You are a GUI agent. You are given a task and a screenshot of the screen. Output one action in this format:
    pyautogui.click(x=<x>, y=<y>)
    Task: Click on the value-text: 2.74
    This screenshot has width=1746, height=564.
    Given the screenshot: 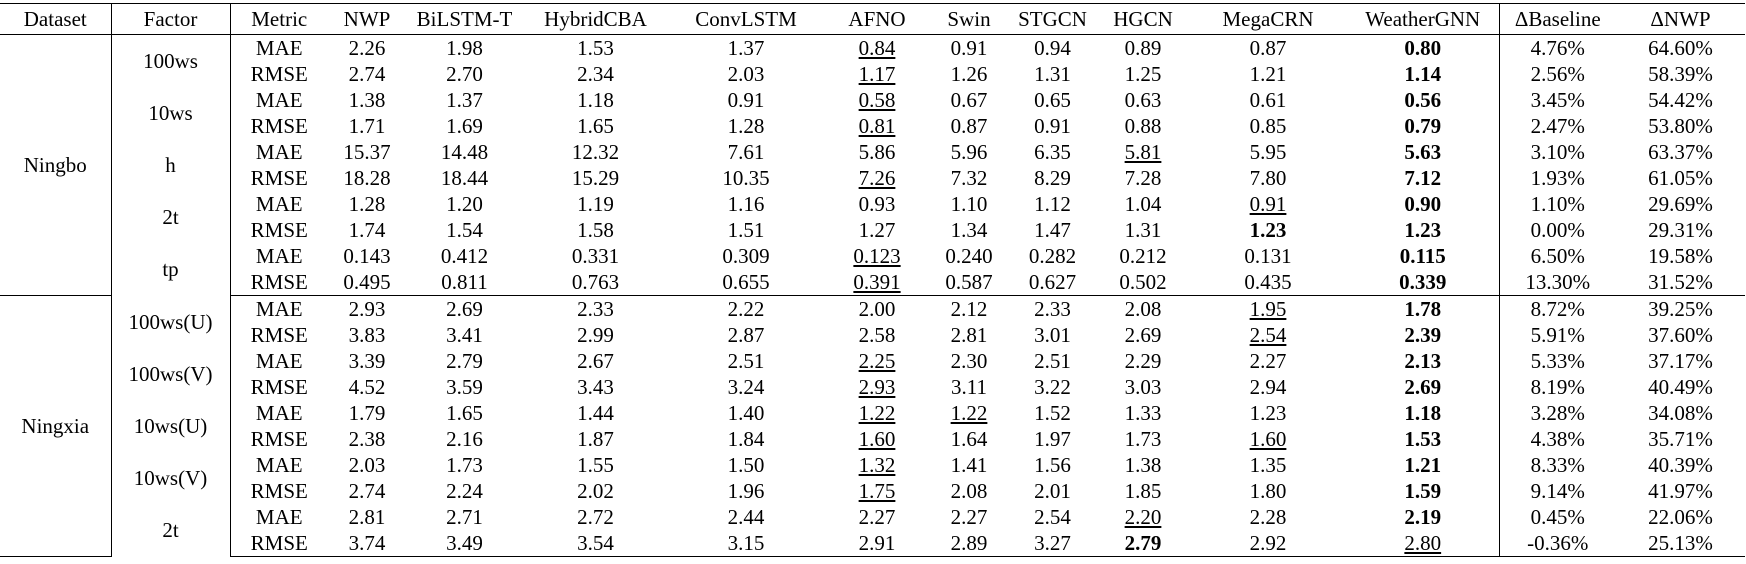 What is the action you would take?
    pyautogui.click(x=367, y=491)
    